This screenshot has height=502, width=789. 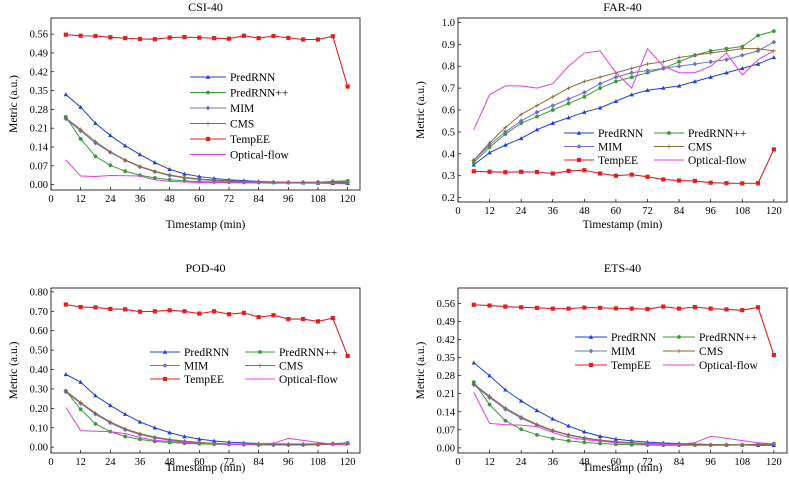 I want to click on series-cms, so click(x=206, y=417).